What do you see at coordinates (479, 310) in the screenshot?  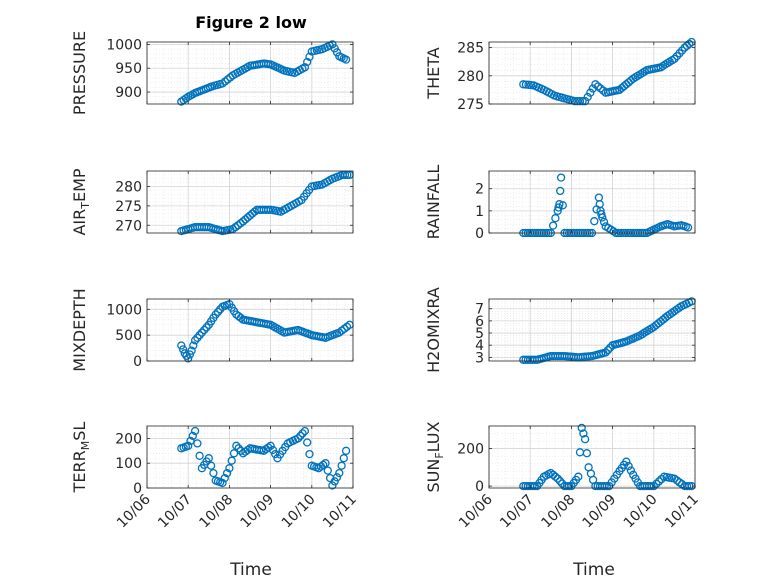 I see `y-tick-label: 7` at bounding box center [479, 310].